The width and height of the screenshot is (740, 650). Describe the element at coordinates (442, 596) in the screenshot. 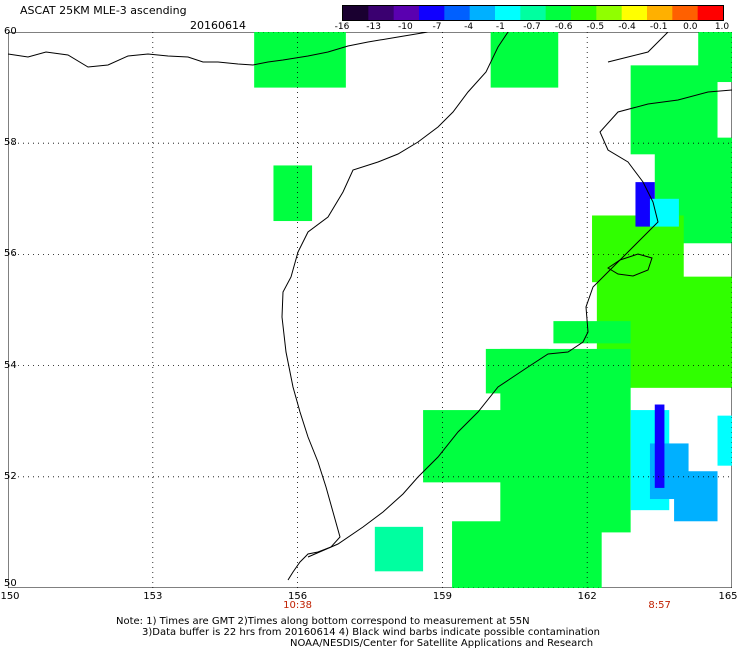

I see `longitude-label: 159` at that location.